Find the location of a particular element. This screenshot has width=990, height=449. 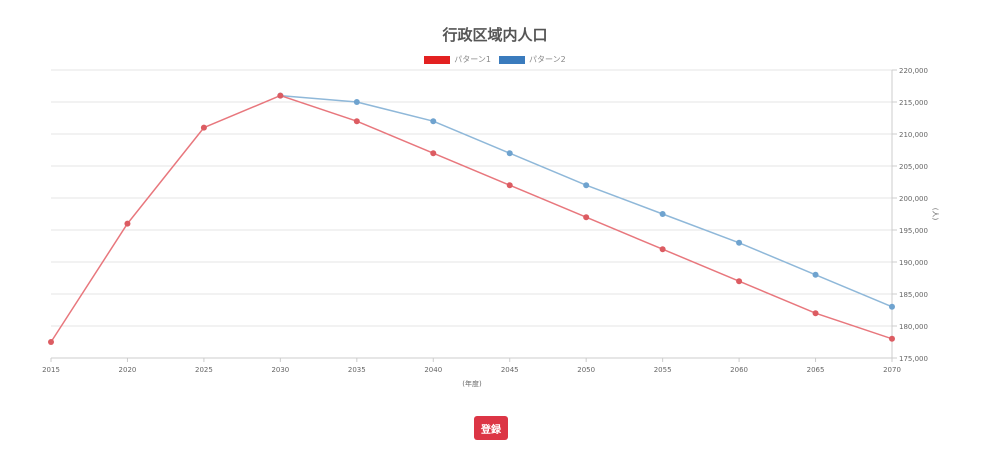

legend-label-pattern1: パターン1 is located at coordinates (472, 59).